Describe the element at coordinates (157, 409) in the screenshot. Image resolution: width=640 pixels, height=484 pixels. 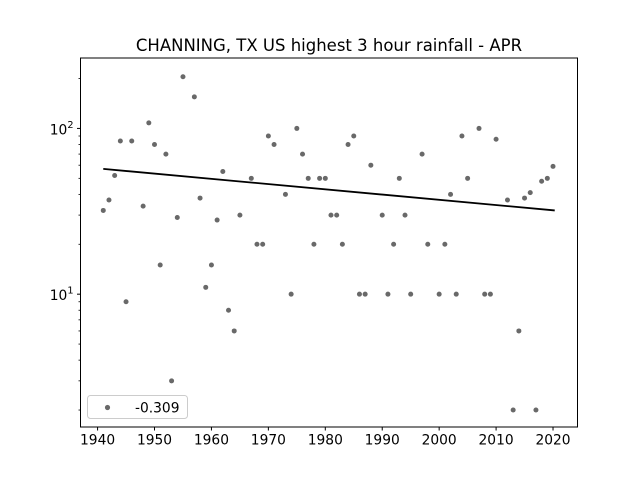
I see `legend-label: -0.309` at that location.